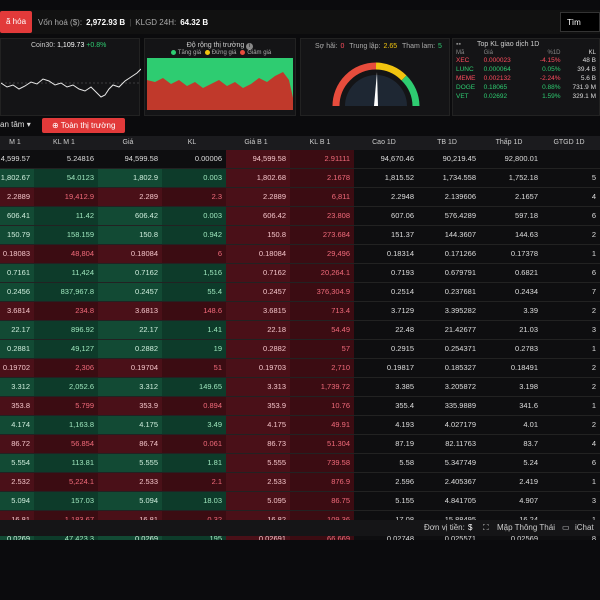  Describe the element at coordinates (390, 46) in the screenshot. I see `neutral-value: 2.65` at that location.